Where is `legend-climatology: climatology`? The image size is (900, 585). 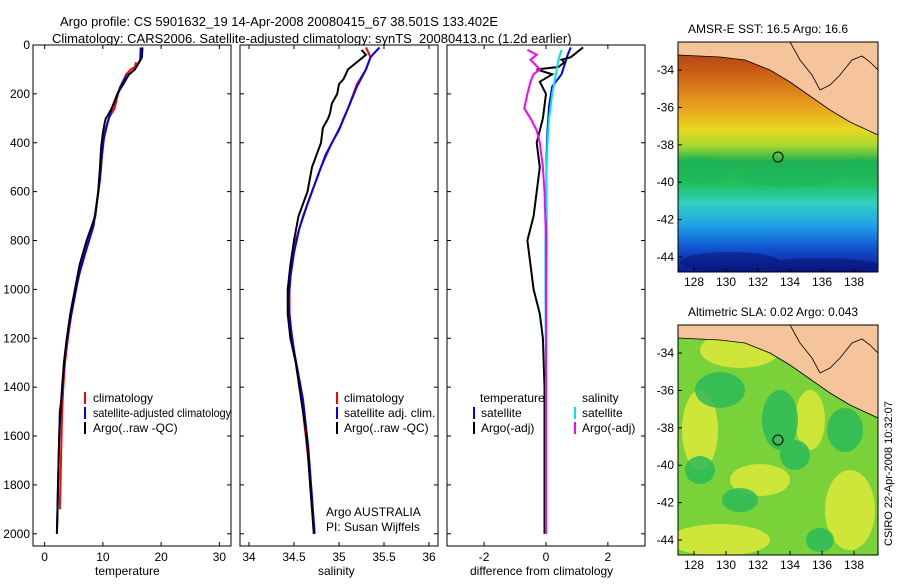
legend-climatology: climatology is located at coordinates (123, 398).